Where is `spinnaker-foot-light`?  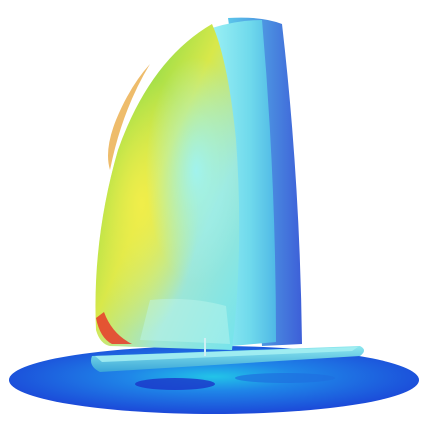 spinnaker-foot-light is located at coordinates (185, 321).